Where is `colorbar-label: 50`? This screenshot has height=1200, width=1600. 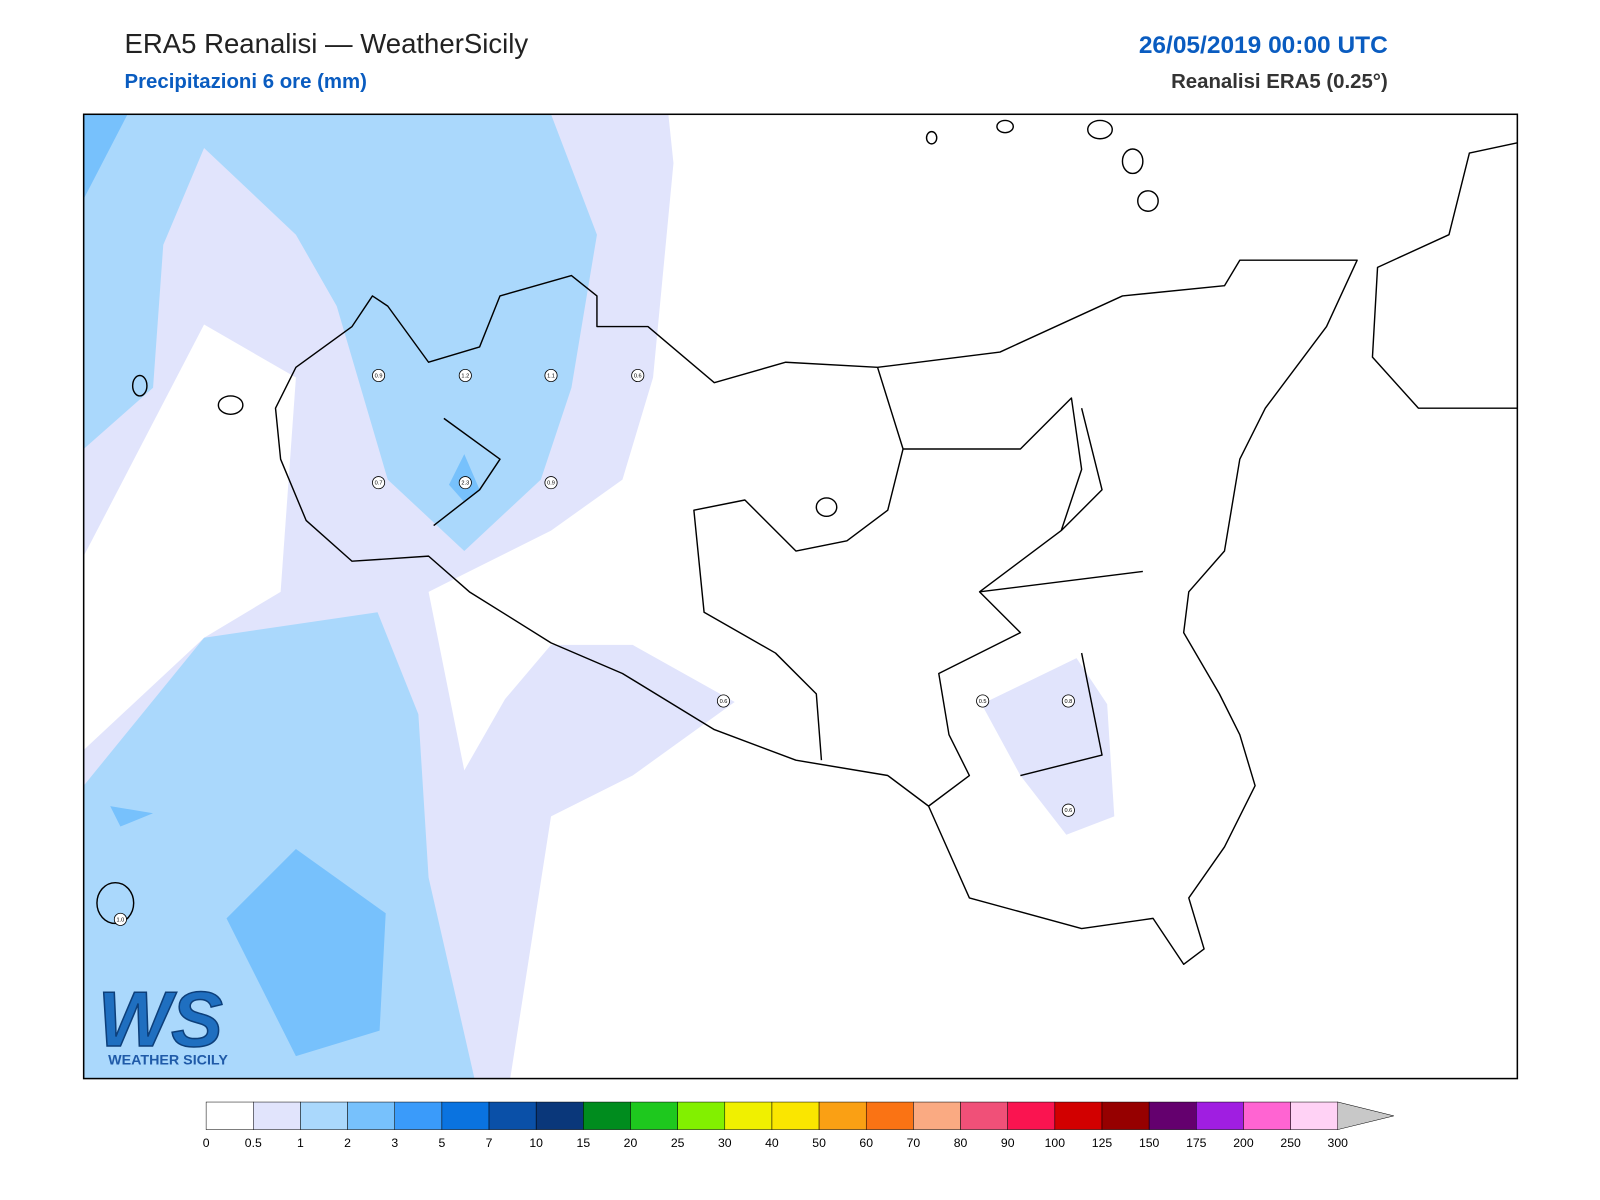 colorbar-label: 50 is located at coordinates (819, 1143).